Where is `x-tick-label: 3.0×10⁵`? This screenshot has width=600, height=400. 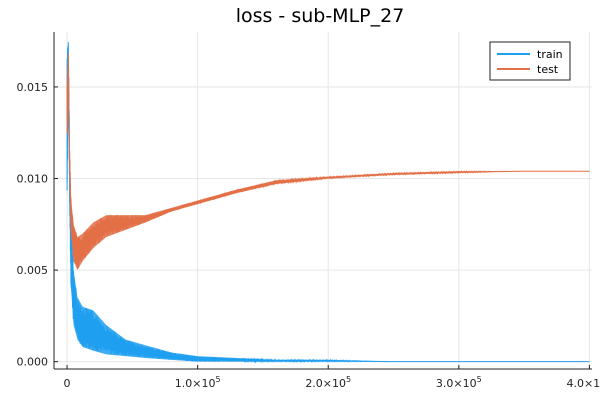
x-tick-label: 3.0×10⁵ is located at coordinates (459, 382).